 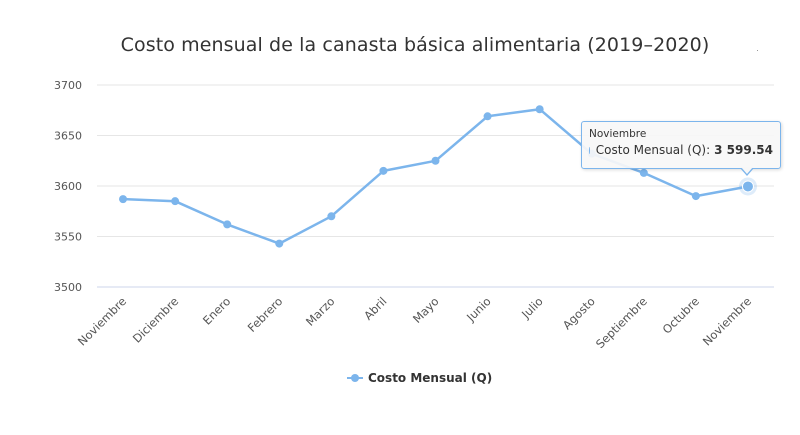 What do you see at coordinates (426, 310) in the screenshot?
I see `x-tick-label: Mayo` at bounding box center [426, 310].